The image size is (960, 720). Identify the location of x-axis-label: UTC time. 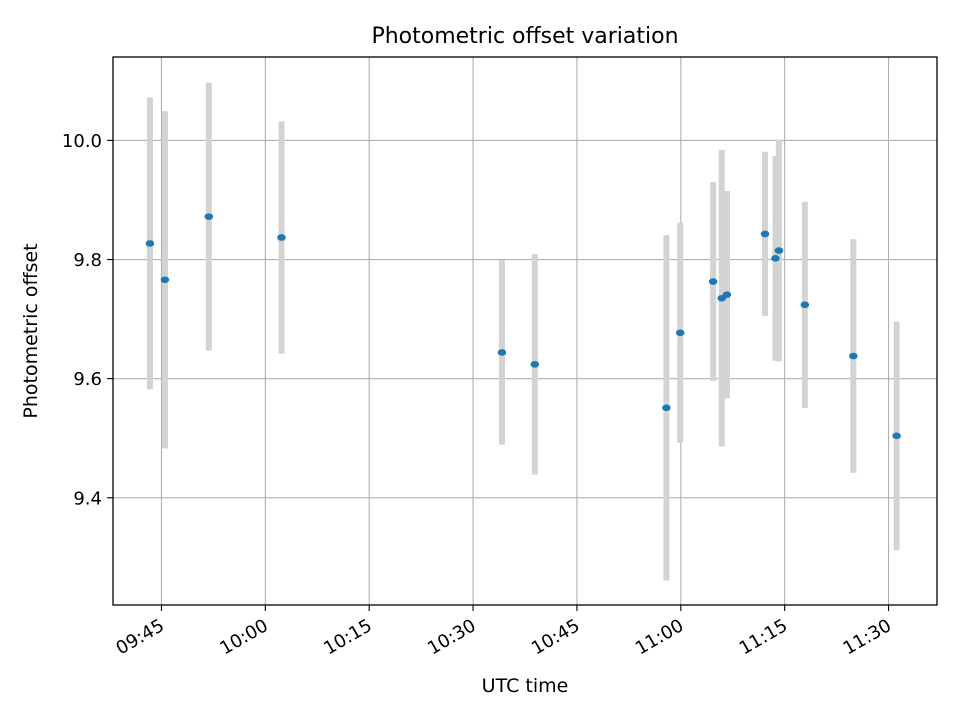
(525, 686).